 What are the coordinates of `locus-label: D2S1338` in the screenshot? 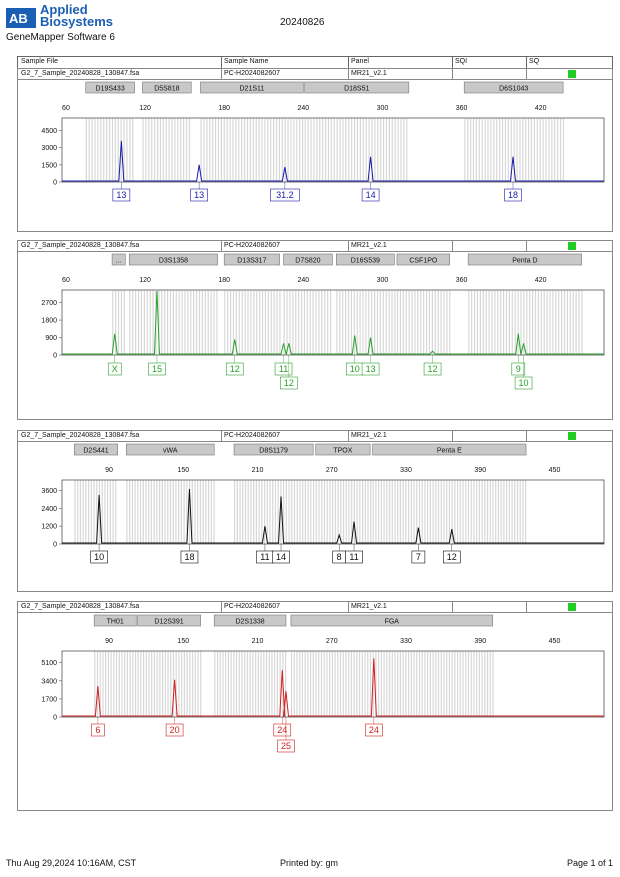 It's located at (249, 622).